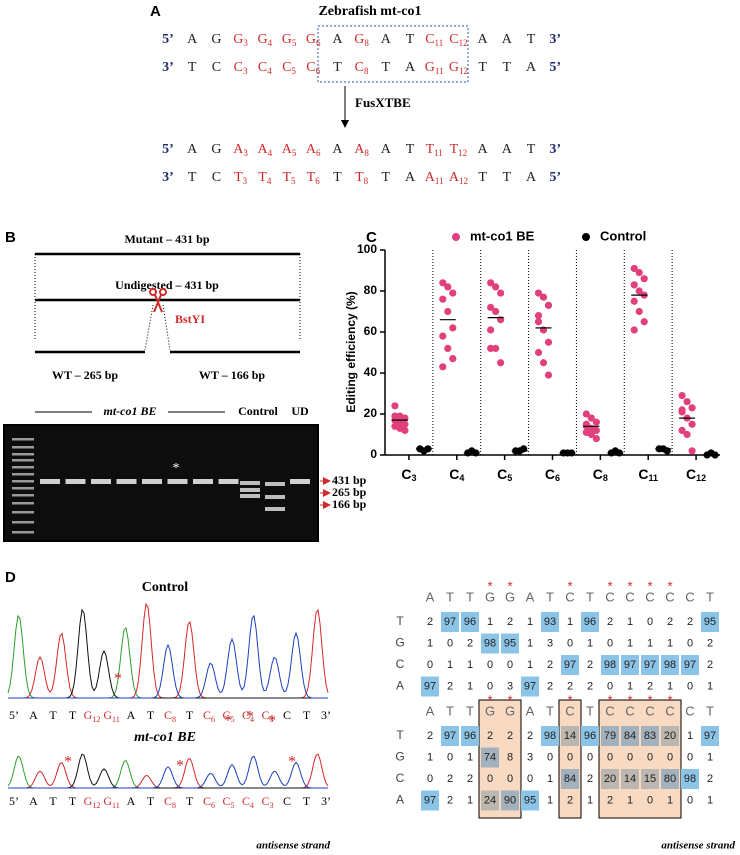 This screenshot has height=855, width=740. What do you see at coordinates (462, 153) in the screenshot?
I see `base-index: 12` at bounding box center [462, 153].